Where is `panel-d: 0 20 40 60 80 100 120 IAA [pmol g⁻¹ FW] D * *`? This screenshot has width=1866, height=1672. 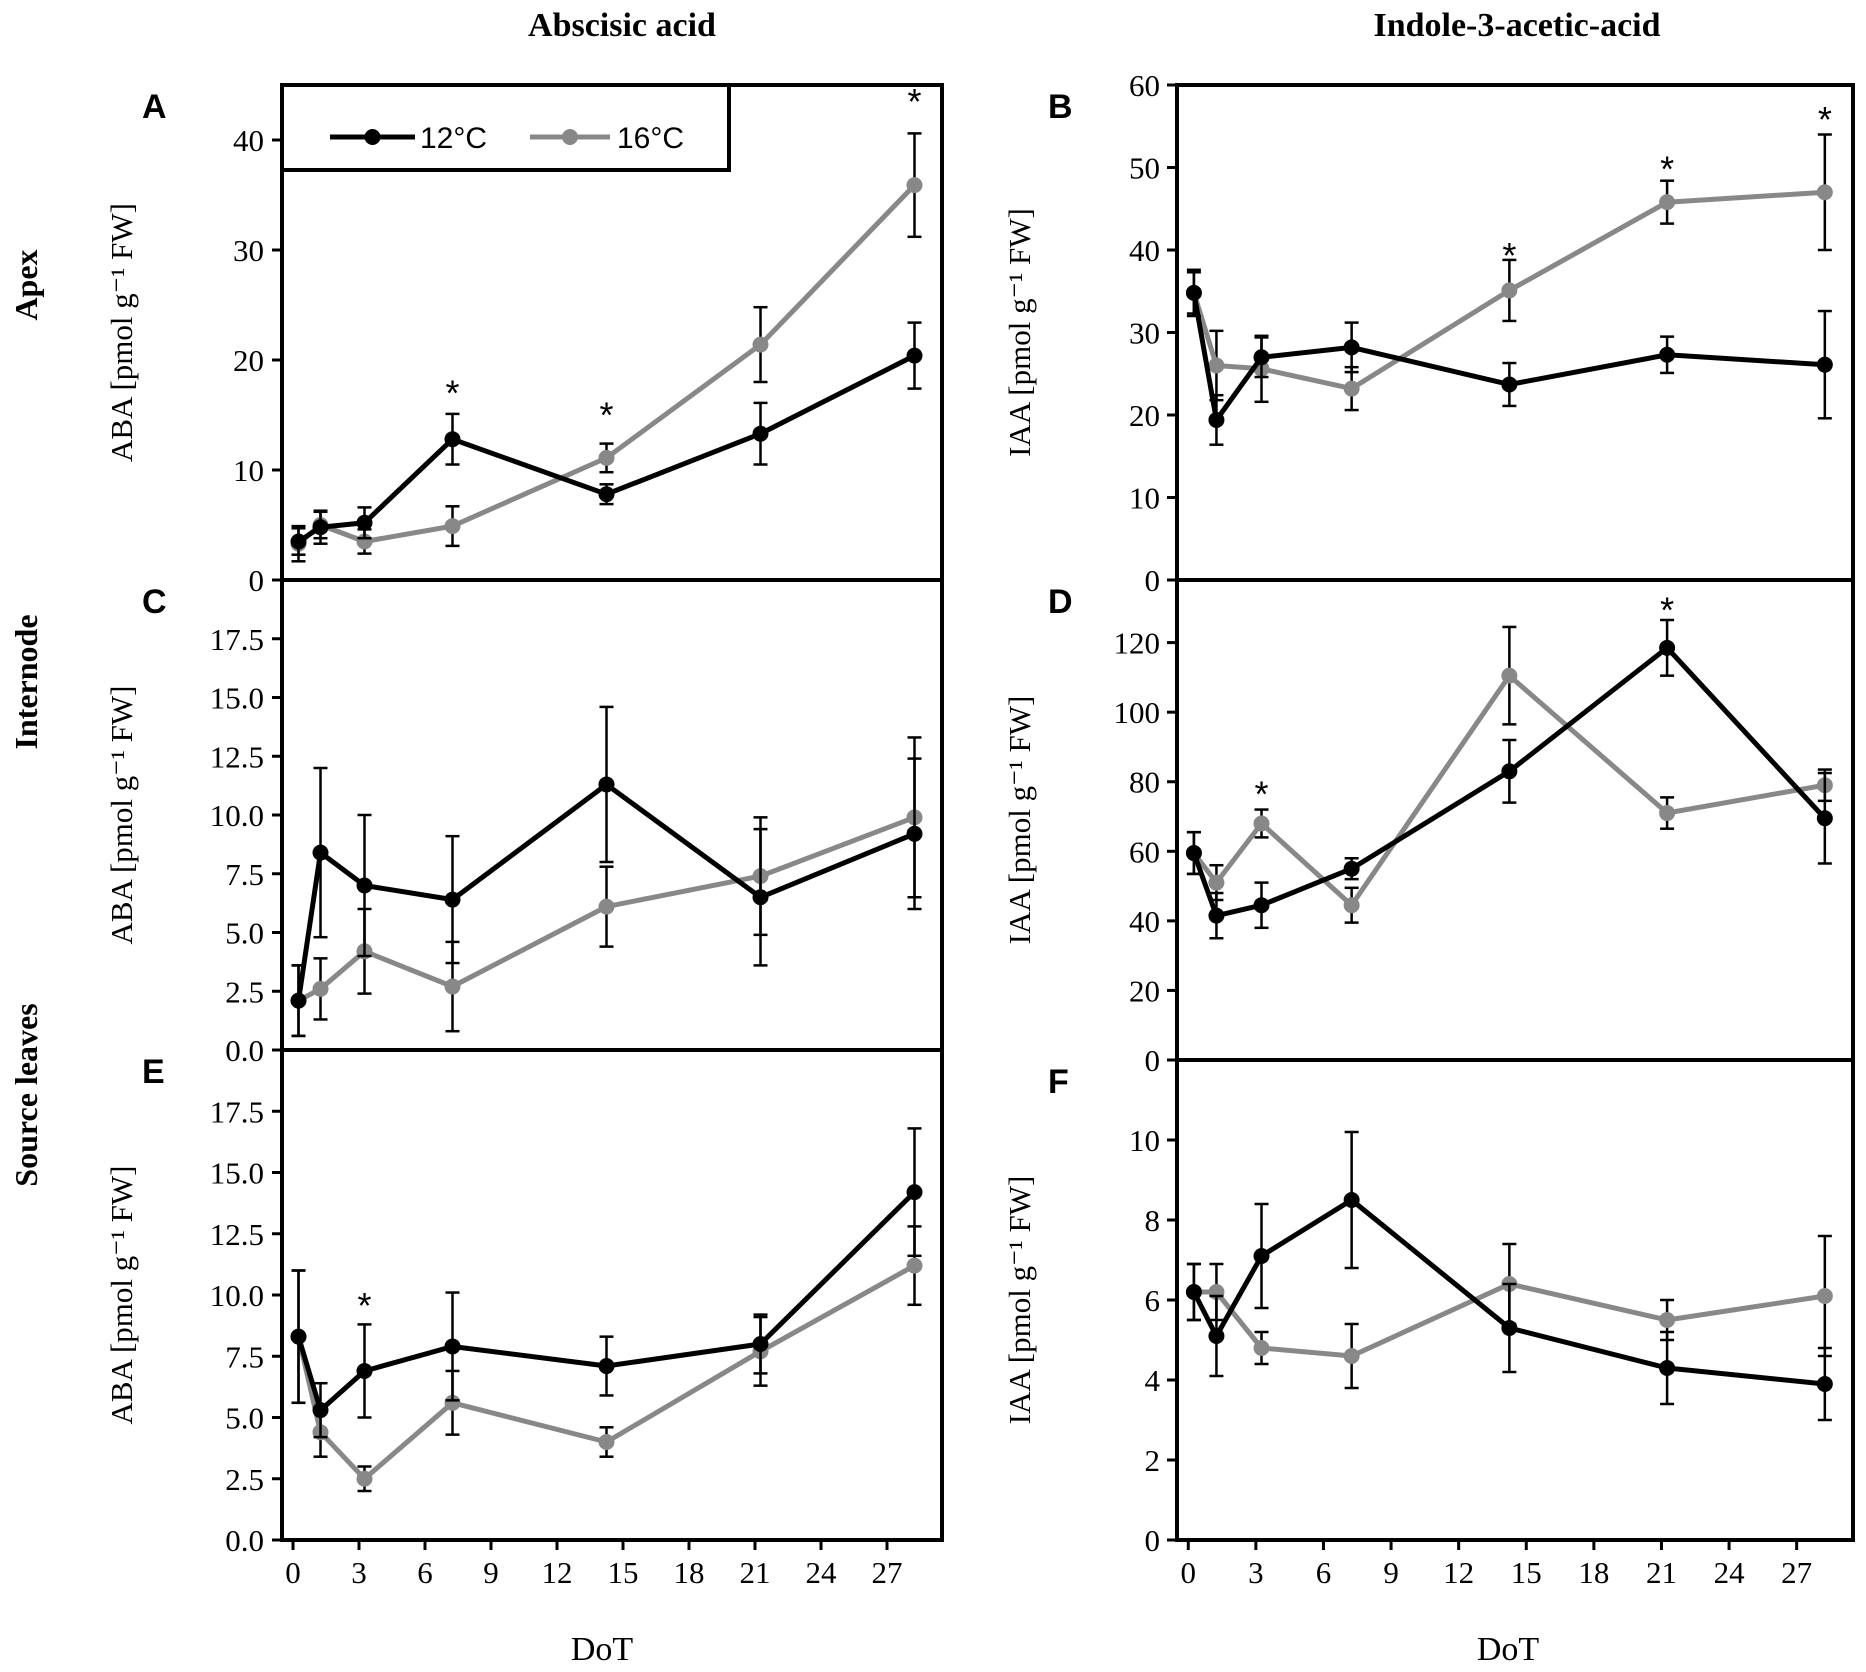
panel-d: 0 20 40 60 80 100 120 IAA [pmol g⁻¹ FW] D * * is located at coordinates (1428, 828).